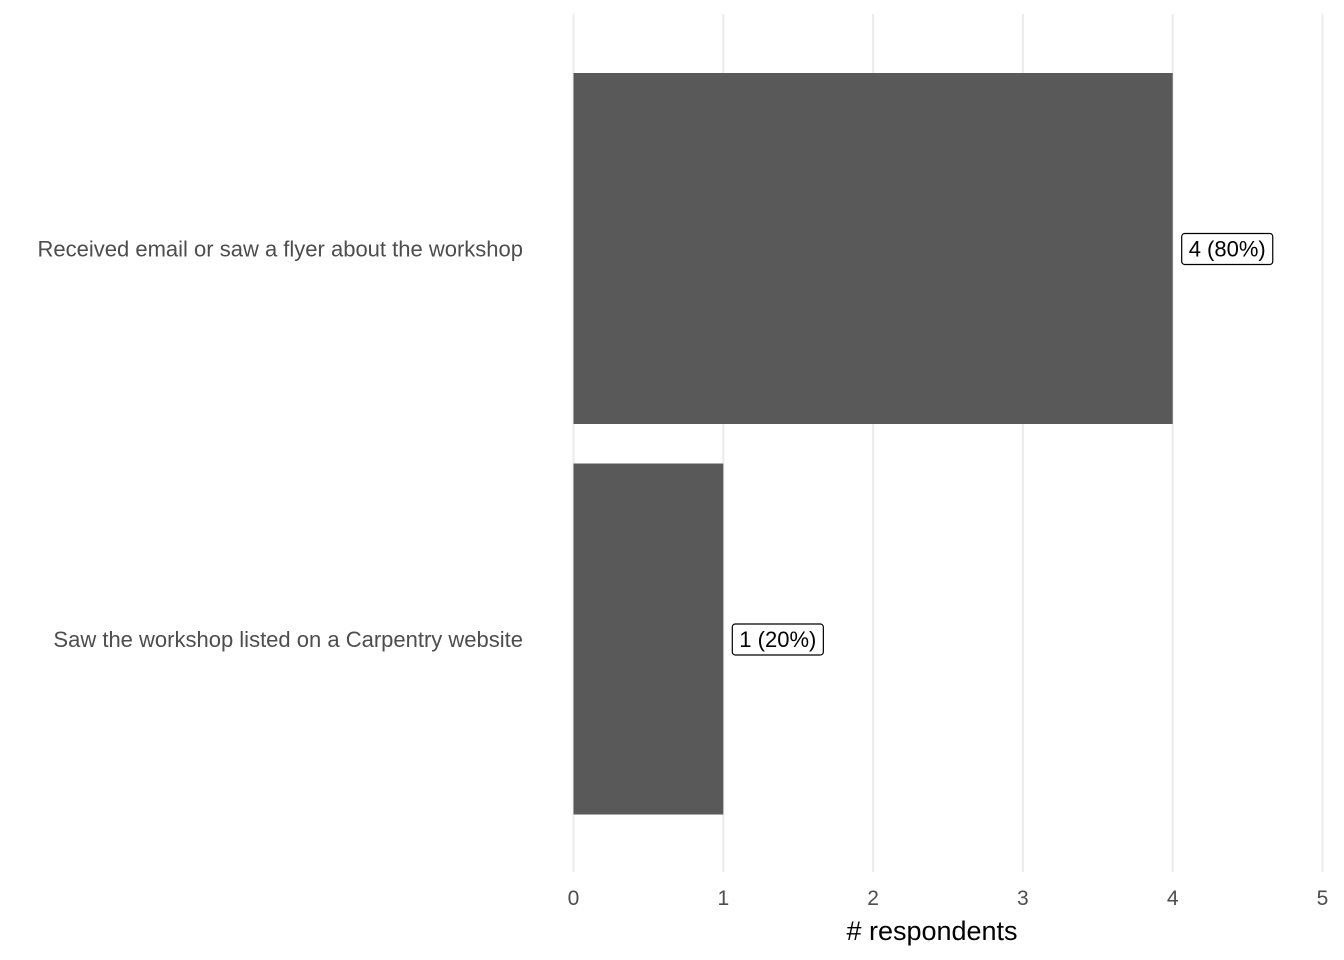  Describe the element at coordinates (873, 898) in the screenshot. I see `x-tick-label: 2` at that location.